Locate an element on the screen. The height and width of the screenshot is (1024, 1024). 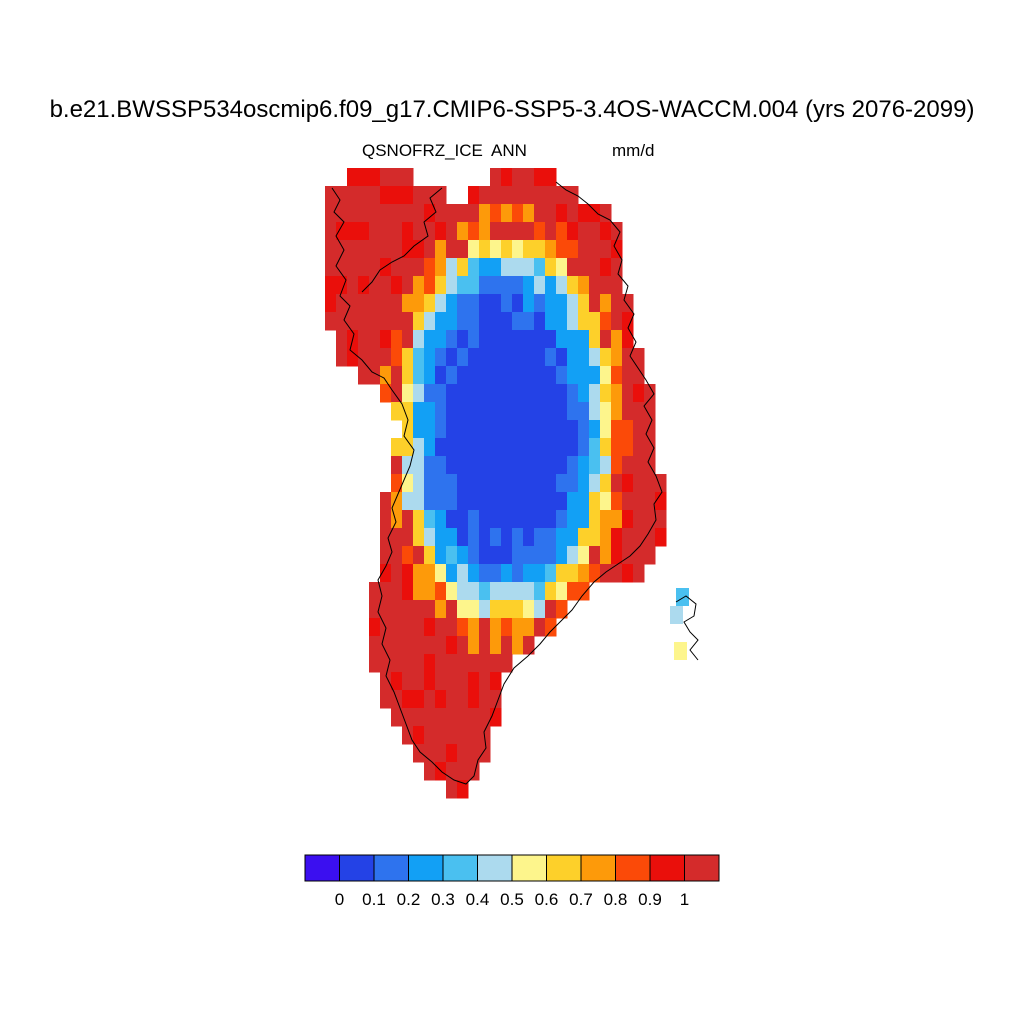
coastline-north is located at coordinates (402, 240).